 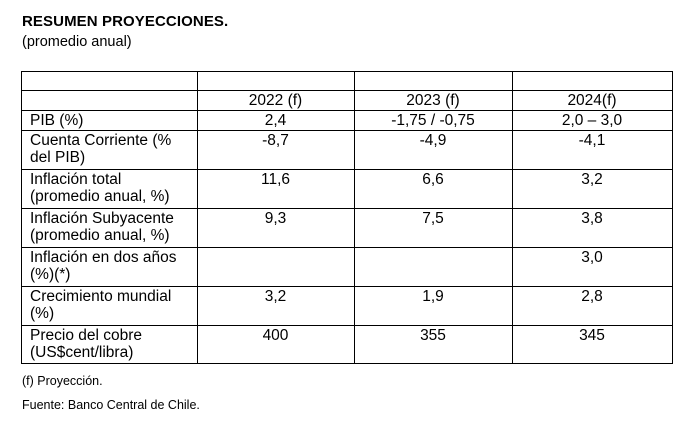 I want to click on page-subtitle: (promedio anual), so click(x=77, y=42).